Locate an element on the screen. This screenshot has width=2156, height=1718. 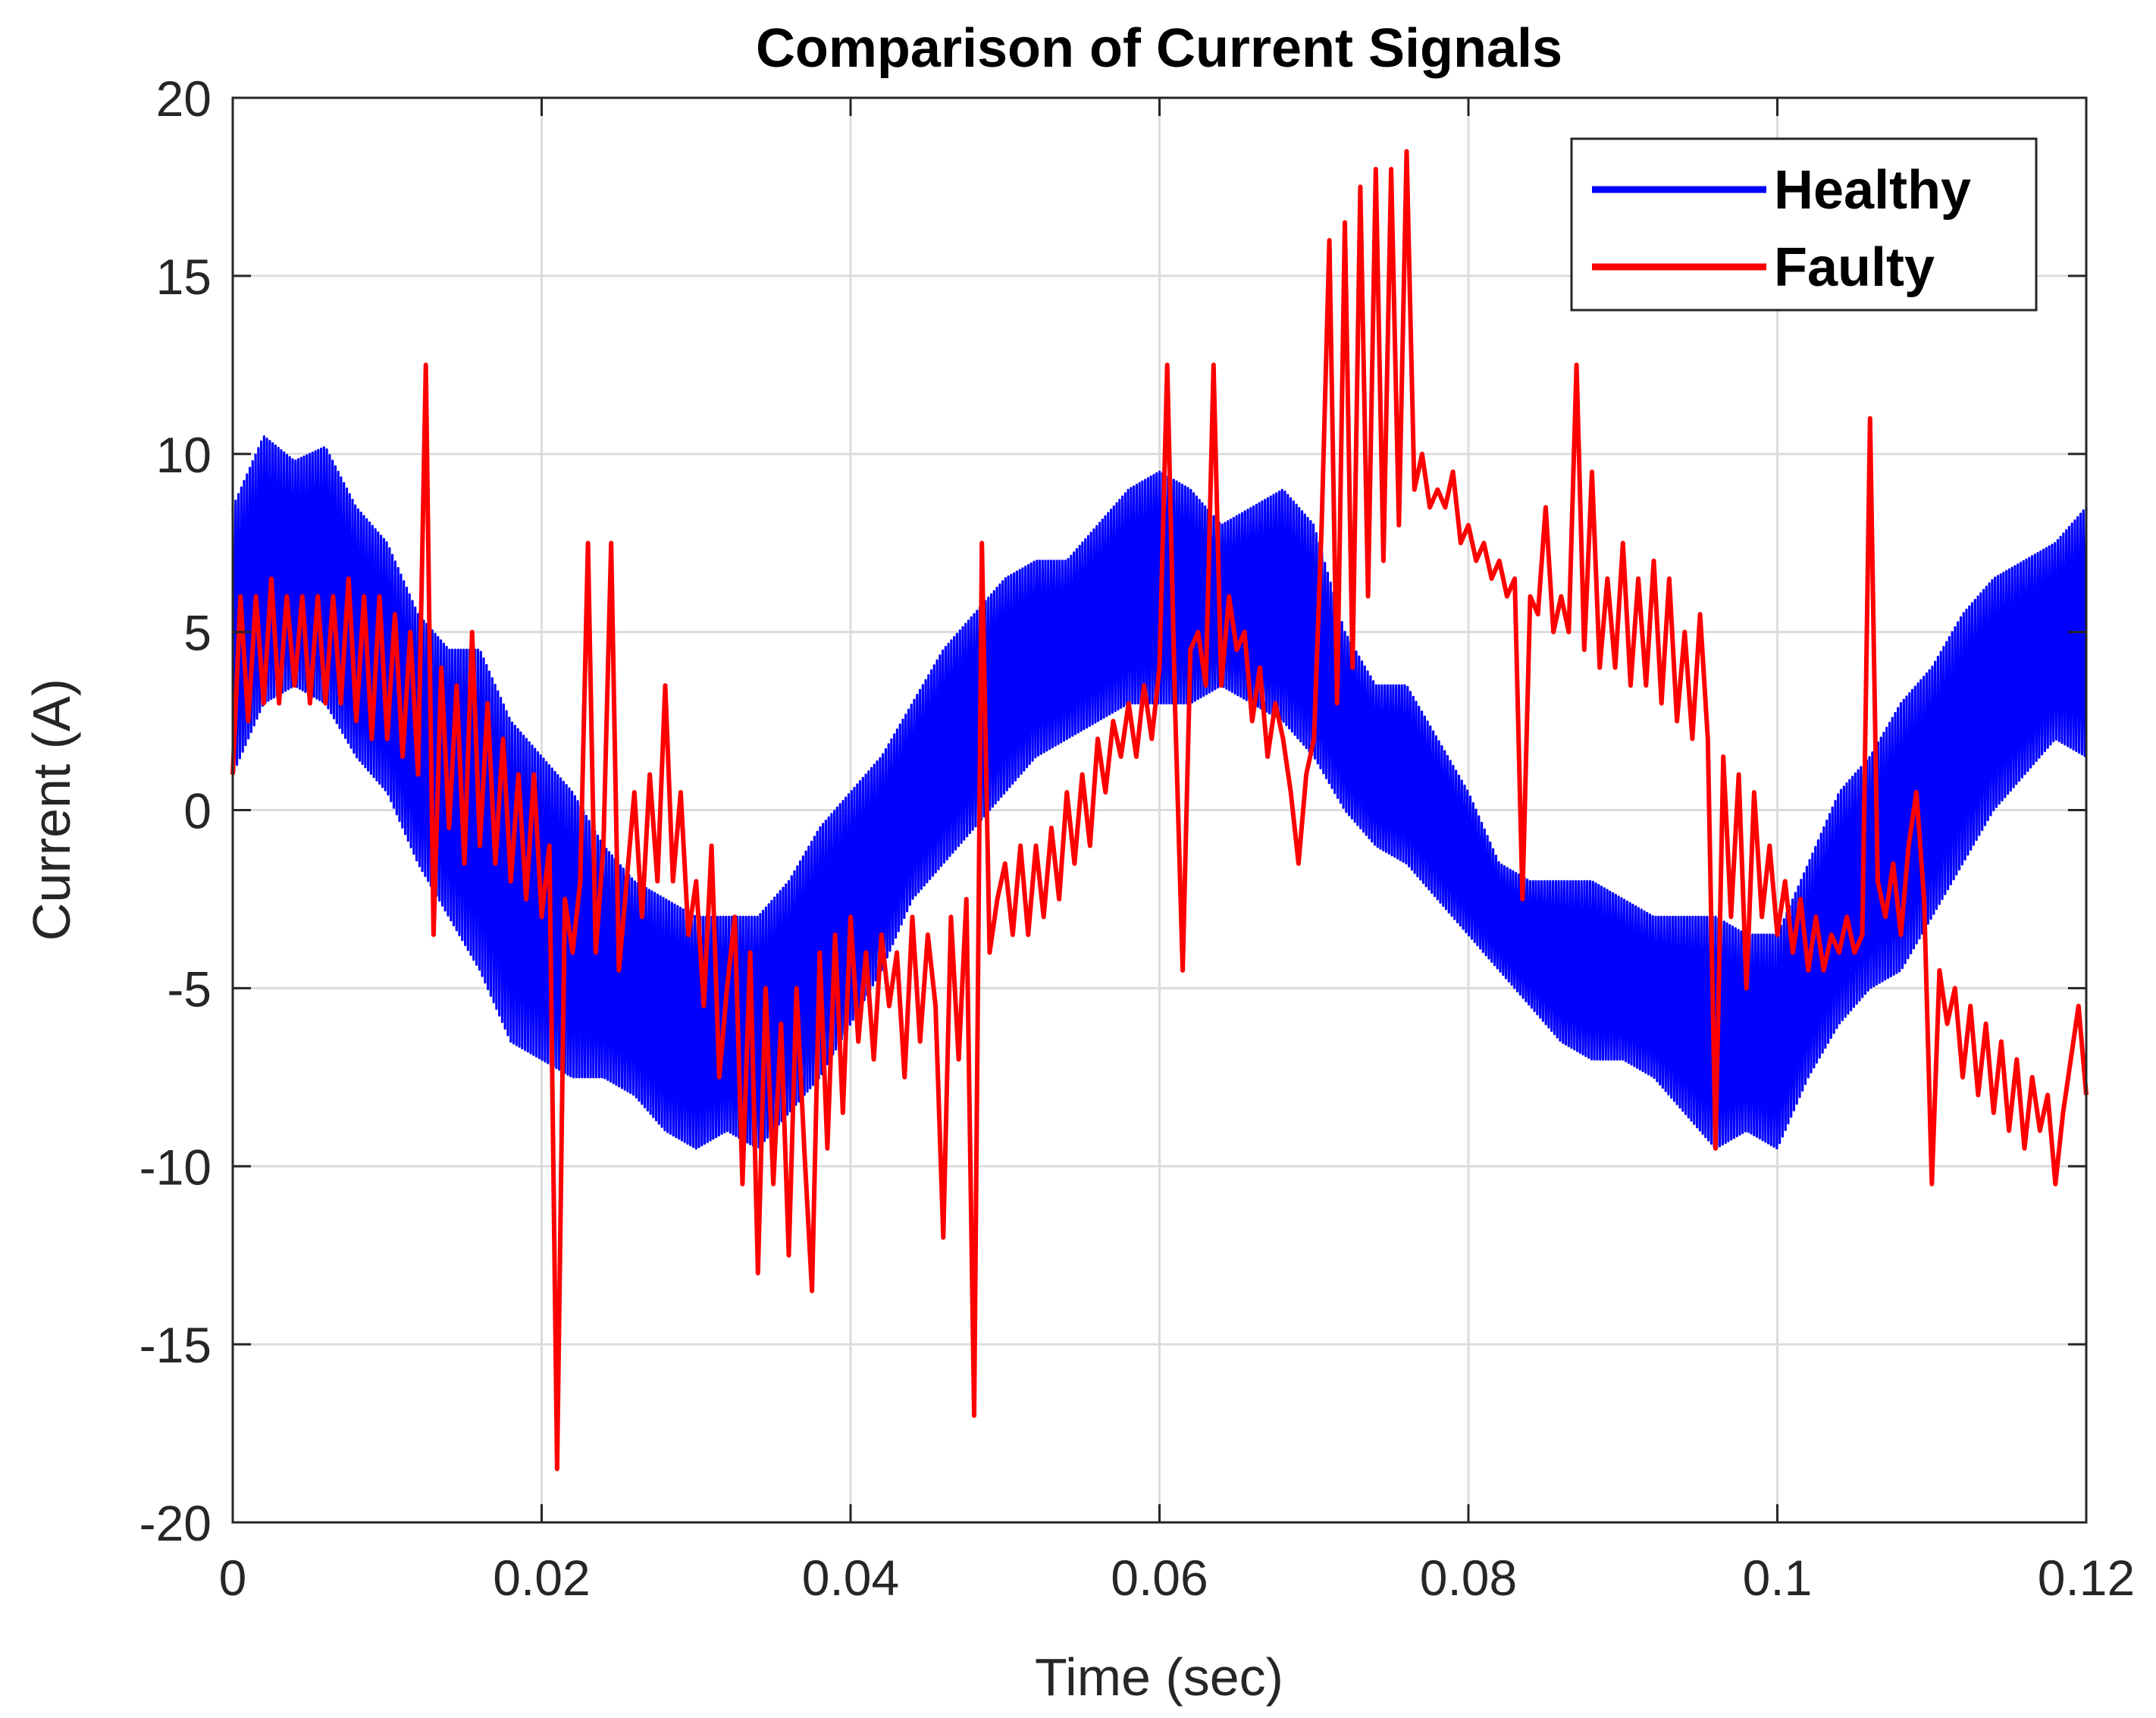
legend-box is located at coordinates (1804, 224).